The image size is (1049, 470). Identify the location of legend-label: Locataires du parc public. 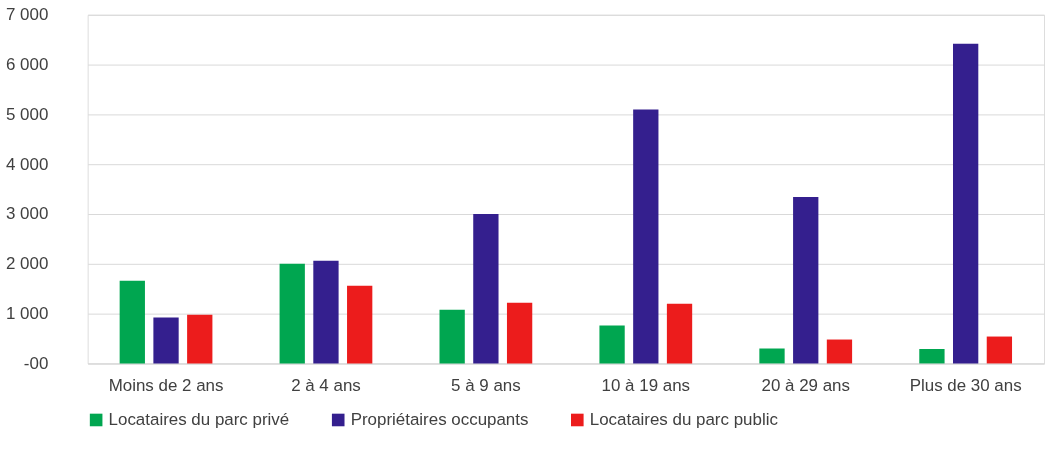
(684, 419).